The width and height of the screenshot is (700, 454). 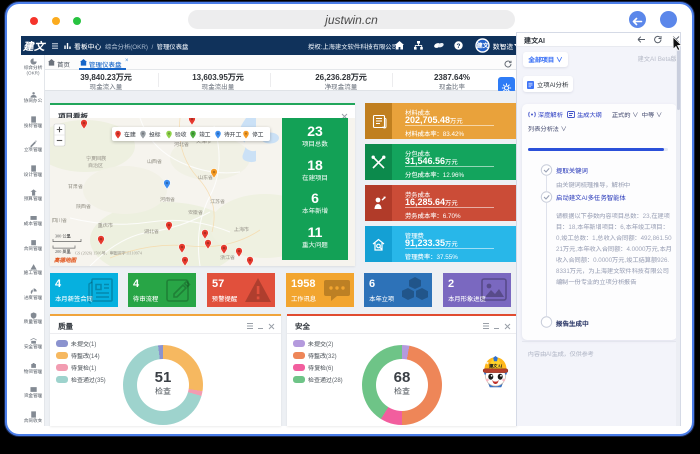 What do you see at coordinates (63, 237) in the screenshot?
I see `svg-text: 300 公里` at bounding box center [63, 237].